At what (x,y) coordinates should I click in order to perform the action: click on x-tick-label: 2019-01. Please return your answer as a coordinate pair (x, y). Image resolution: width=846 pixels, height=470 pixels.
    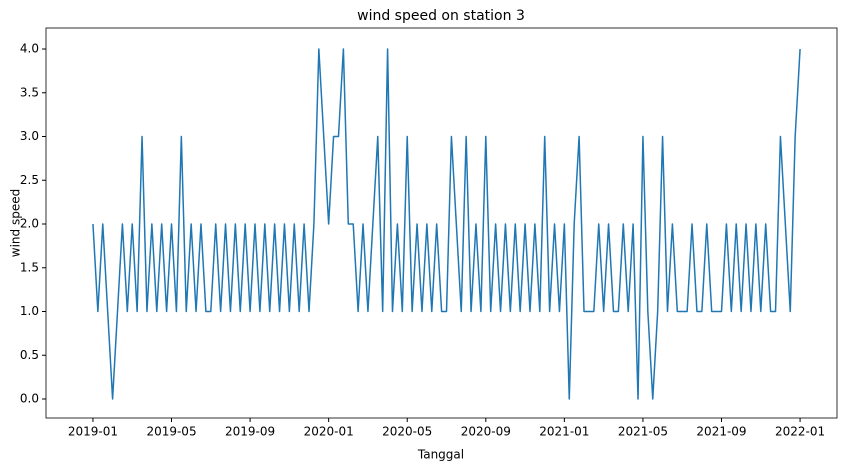
    Looking at the image, I should click on (93, 432).